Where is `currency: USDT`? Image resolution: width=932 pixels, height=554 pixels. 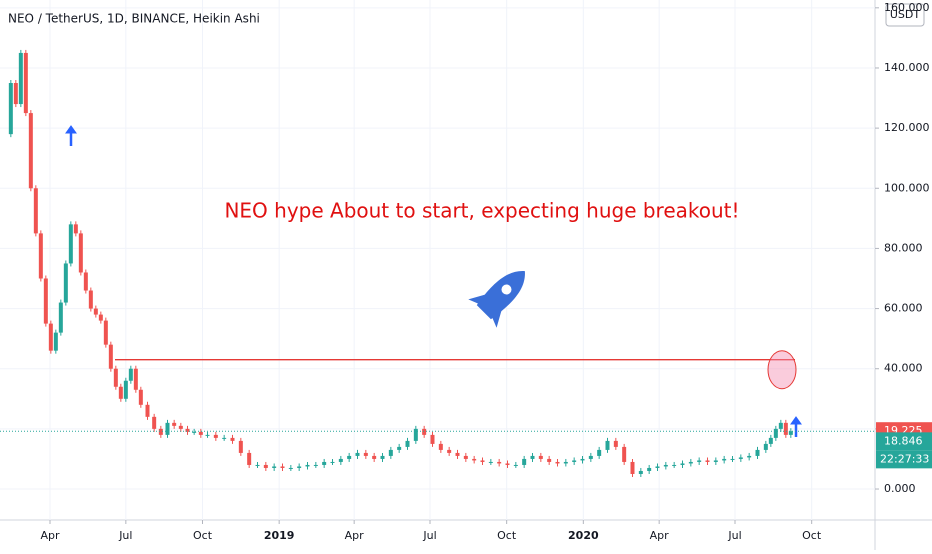
currency: USDT is located at coordinates (905, 14).